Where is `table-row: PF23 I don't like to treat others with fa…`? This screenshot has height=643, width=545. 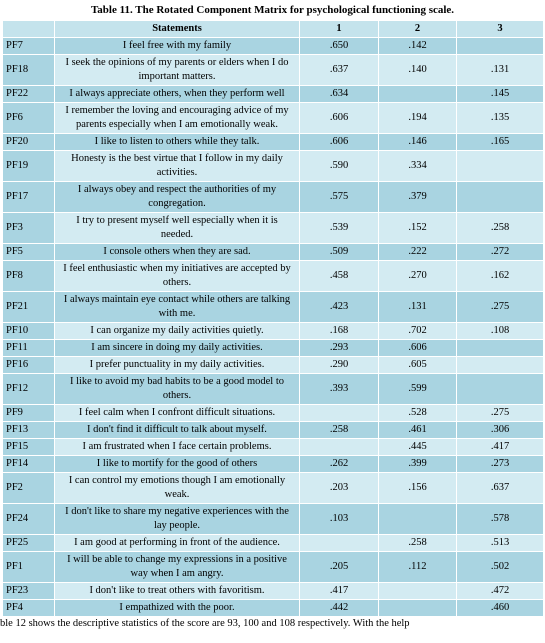
table-row: PF23 I don't like to treat others with fa… is located at coordinates (273, 591).